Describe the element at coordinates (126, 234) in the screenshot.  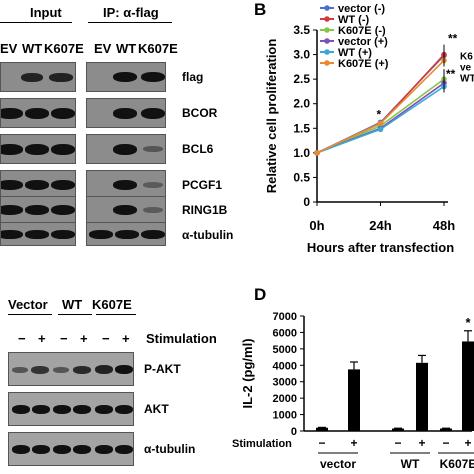
I see `blot-ip-tubulin` at that location.